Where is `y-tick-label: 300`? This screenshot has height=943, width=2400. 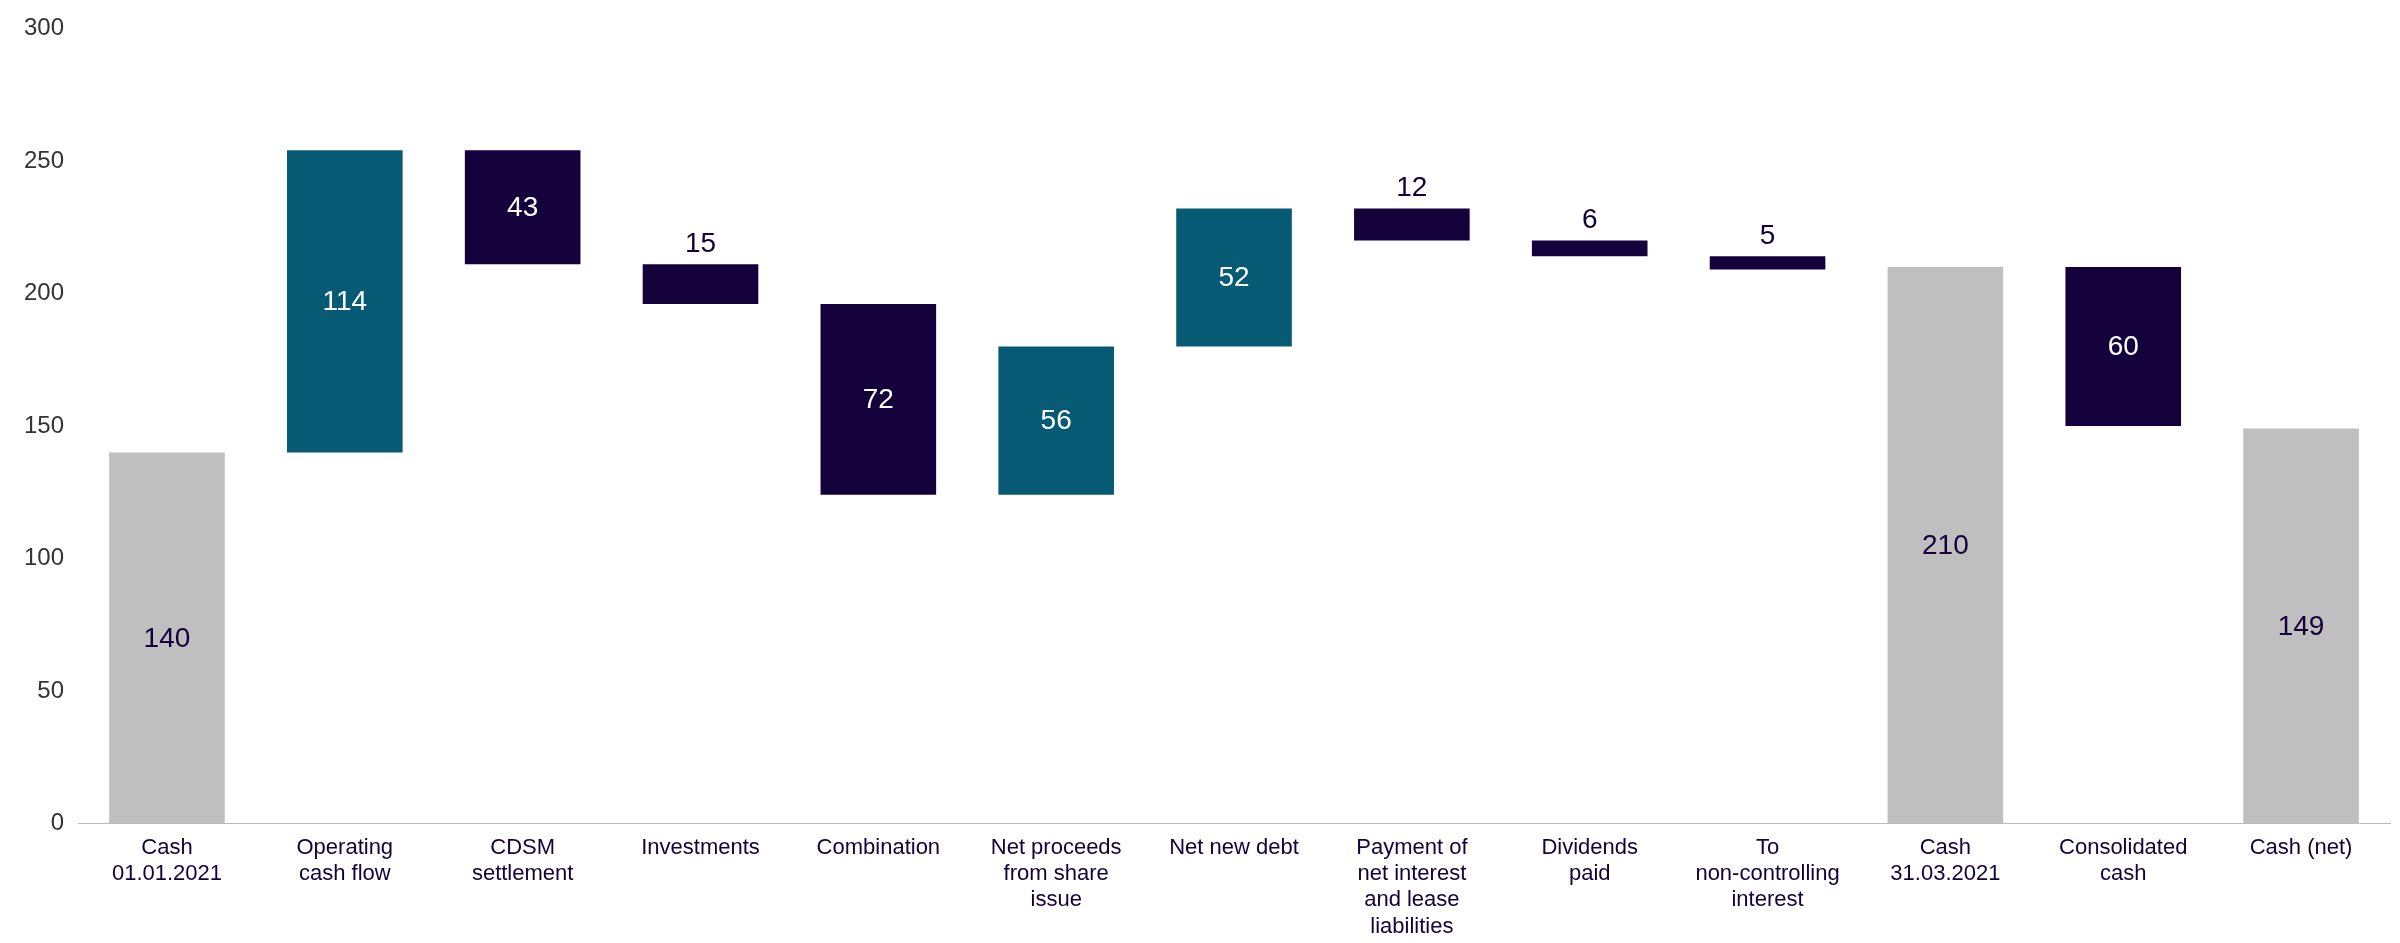 y-tick-label: 300 is located at coordinates (44, 27).